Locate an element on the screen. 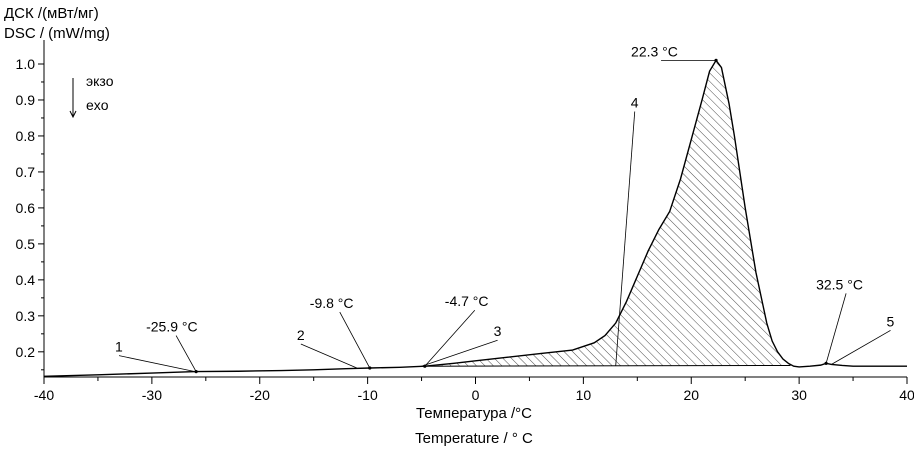 This screenshot has width=914, height=454. temperature-annotation: 32.5 °C is located at coordinates (839, 284).